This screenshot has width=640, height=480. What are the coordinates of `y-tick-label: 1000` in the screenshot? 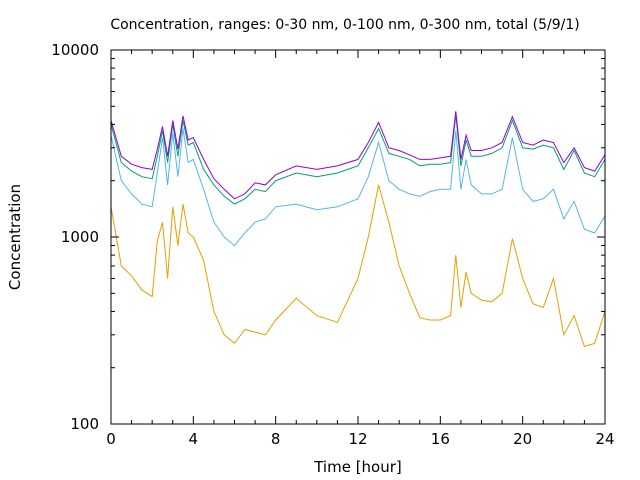 It's located at (80, 237).